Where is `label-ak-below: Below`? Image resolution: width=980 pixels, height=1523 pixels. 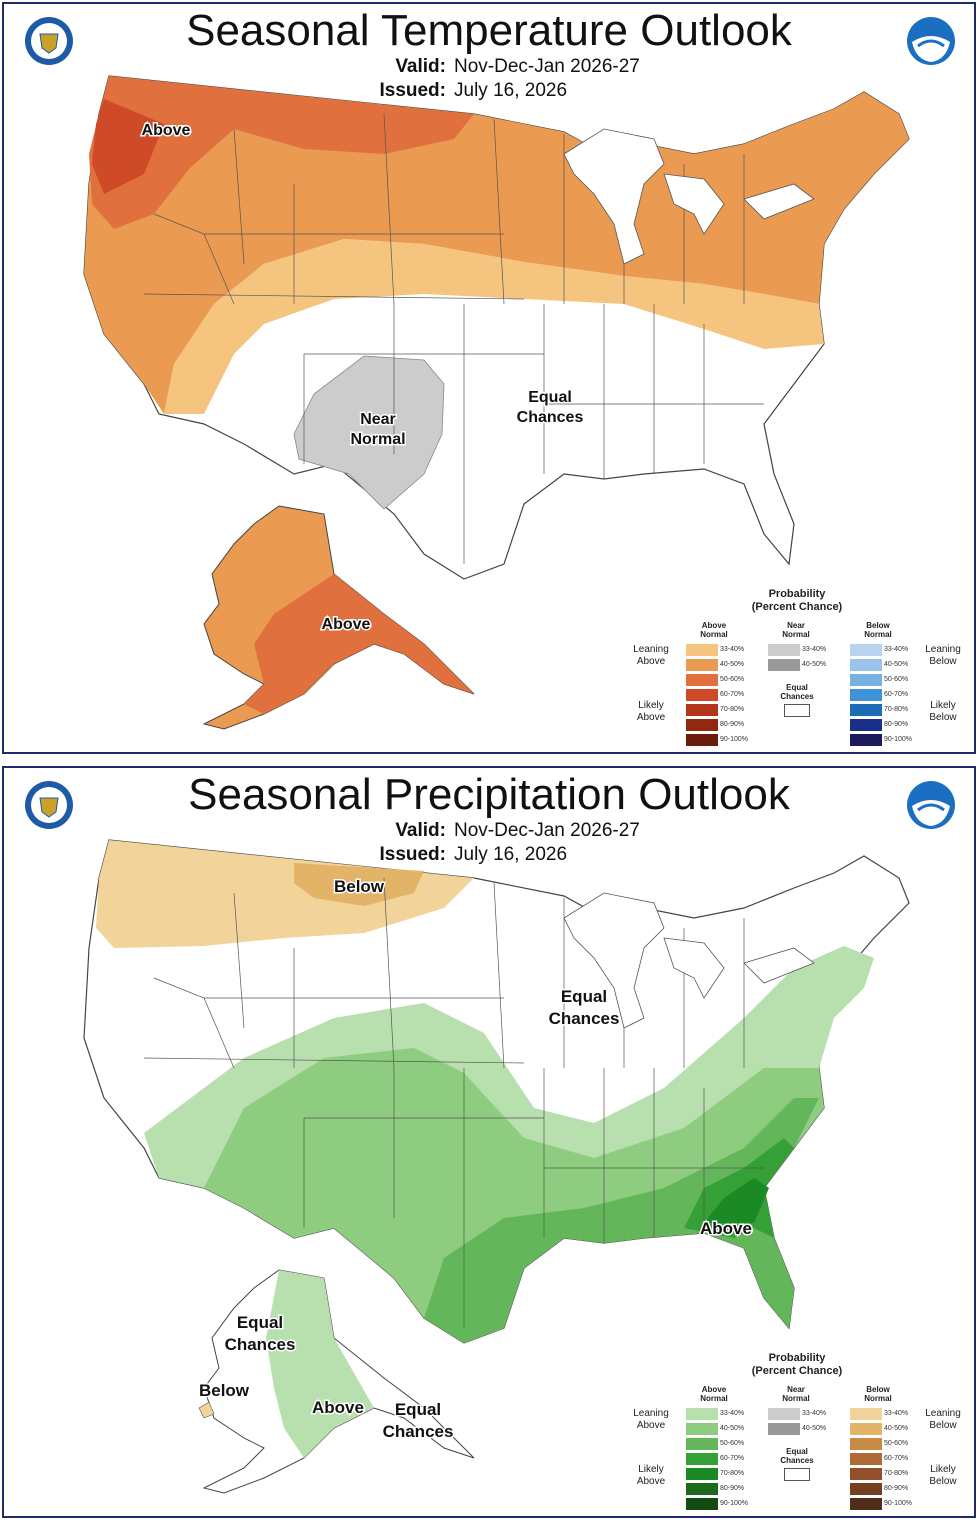
label-ak-below: Below is located at coordinates (224, 1390).